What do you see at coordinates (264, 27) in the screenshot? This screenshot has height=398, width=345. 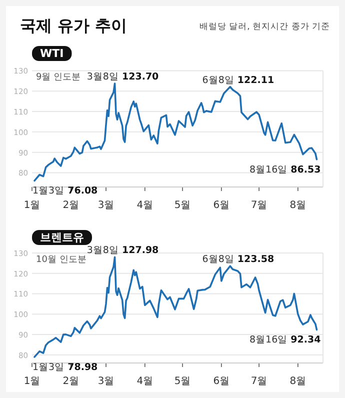 I see `text: 배럴당 달러, 현지시간 종가 기준` at bounding box center [264, 27].